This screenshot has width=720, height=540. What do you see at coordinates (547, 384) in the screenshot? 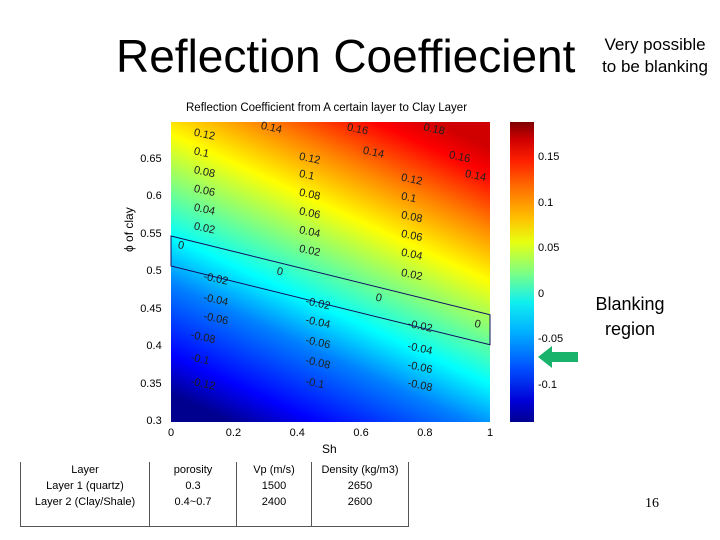
I see `colorbar-tick-label: -0.1` at bounding box center [547, 384].